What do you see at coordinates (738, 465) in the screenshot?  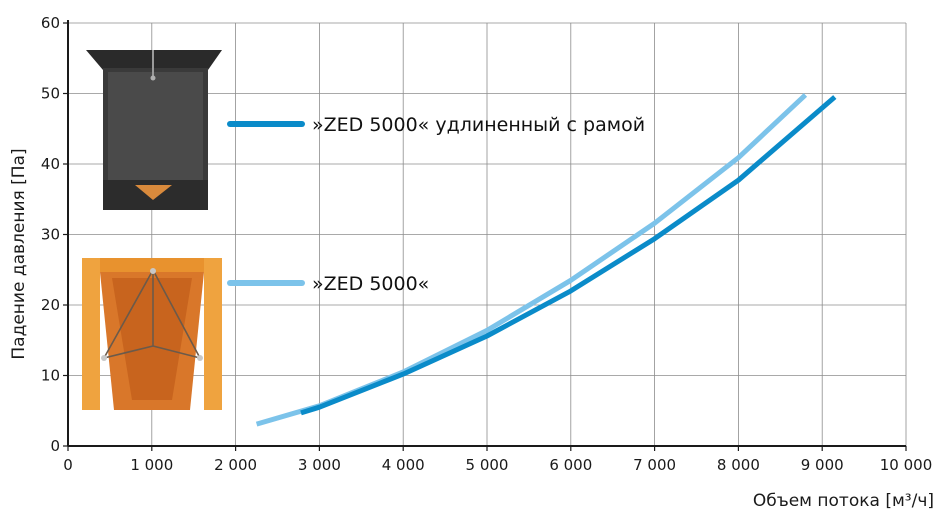 I see `x-tick-label: 8 000` at bounding box center [738, 465].